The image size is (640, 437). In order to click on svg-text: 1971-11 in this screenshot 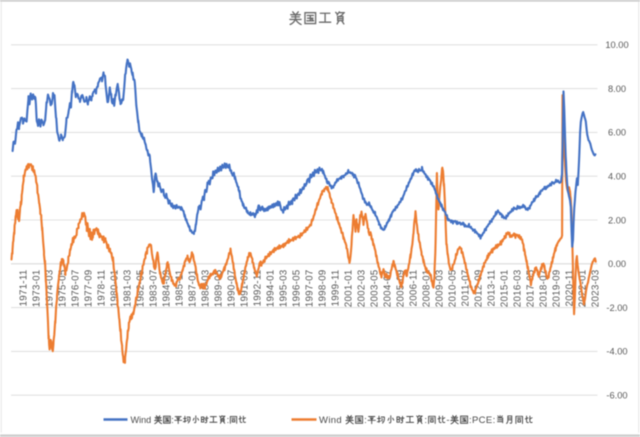, I will do `click(24, 288)`.